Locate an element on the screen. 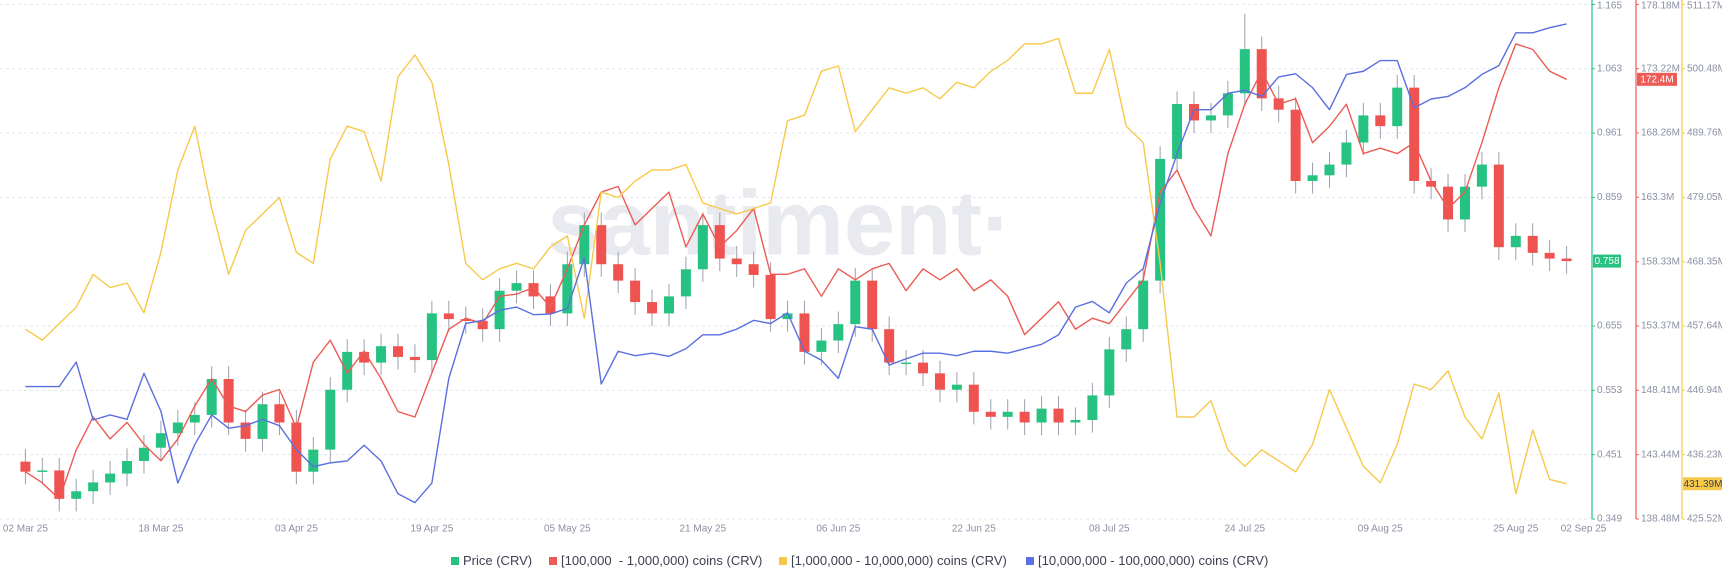 This screenshot has width=1722, height=581. y-tick-label: 489.76M is located at coordinates (1704, 133).